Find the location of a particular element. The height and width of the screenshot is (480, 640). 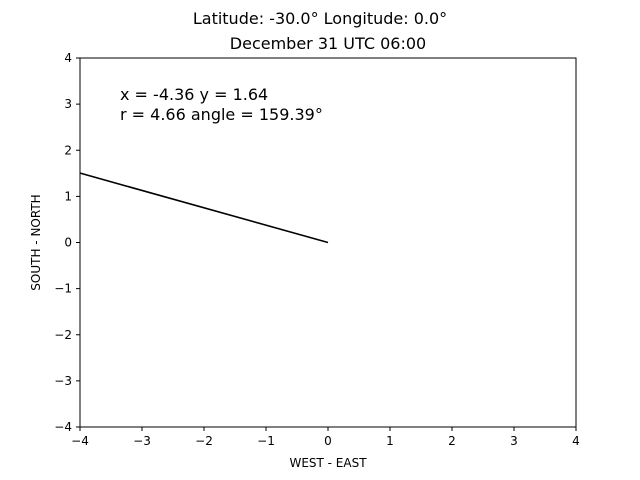

x-tick-label: 0 is located at coordinates (328, 441).